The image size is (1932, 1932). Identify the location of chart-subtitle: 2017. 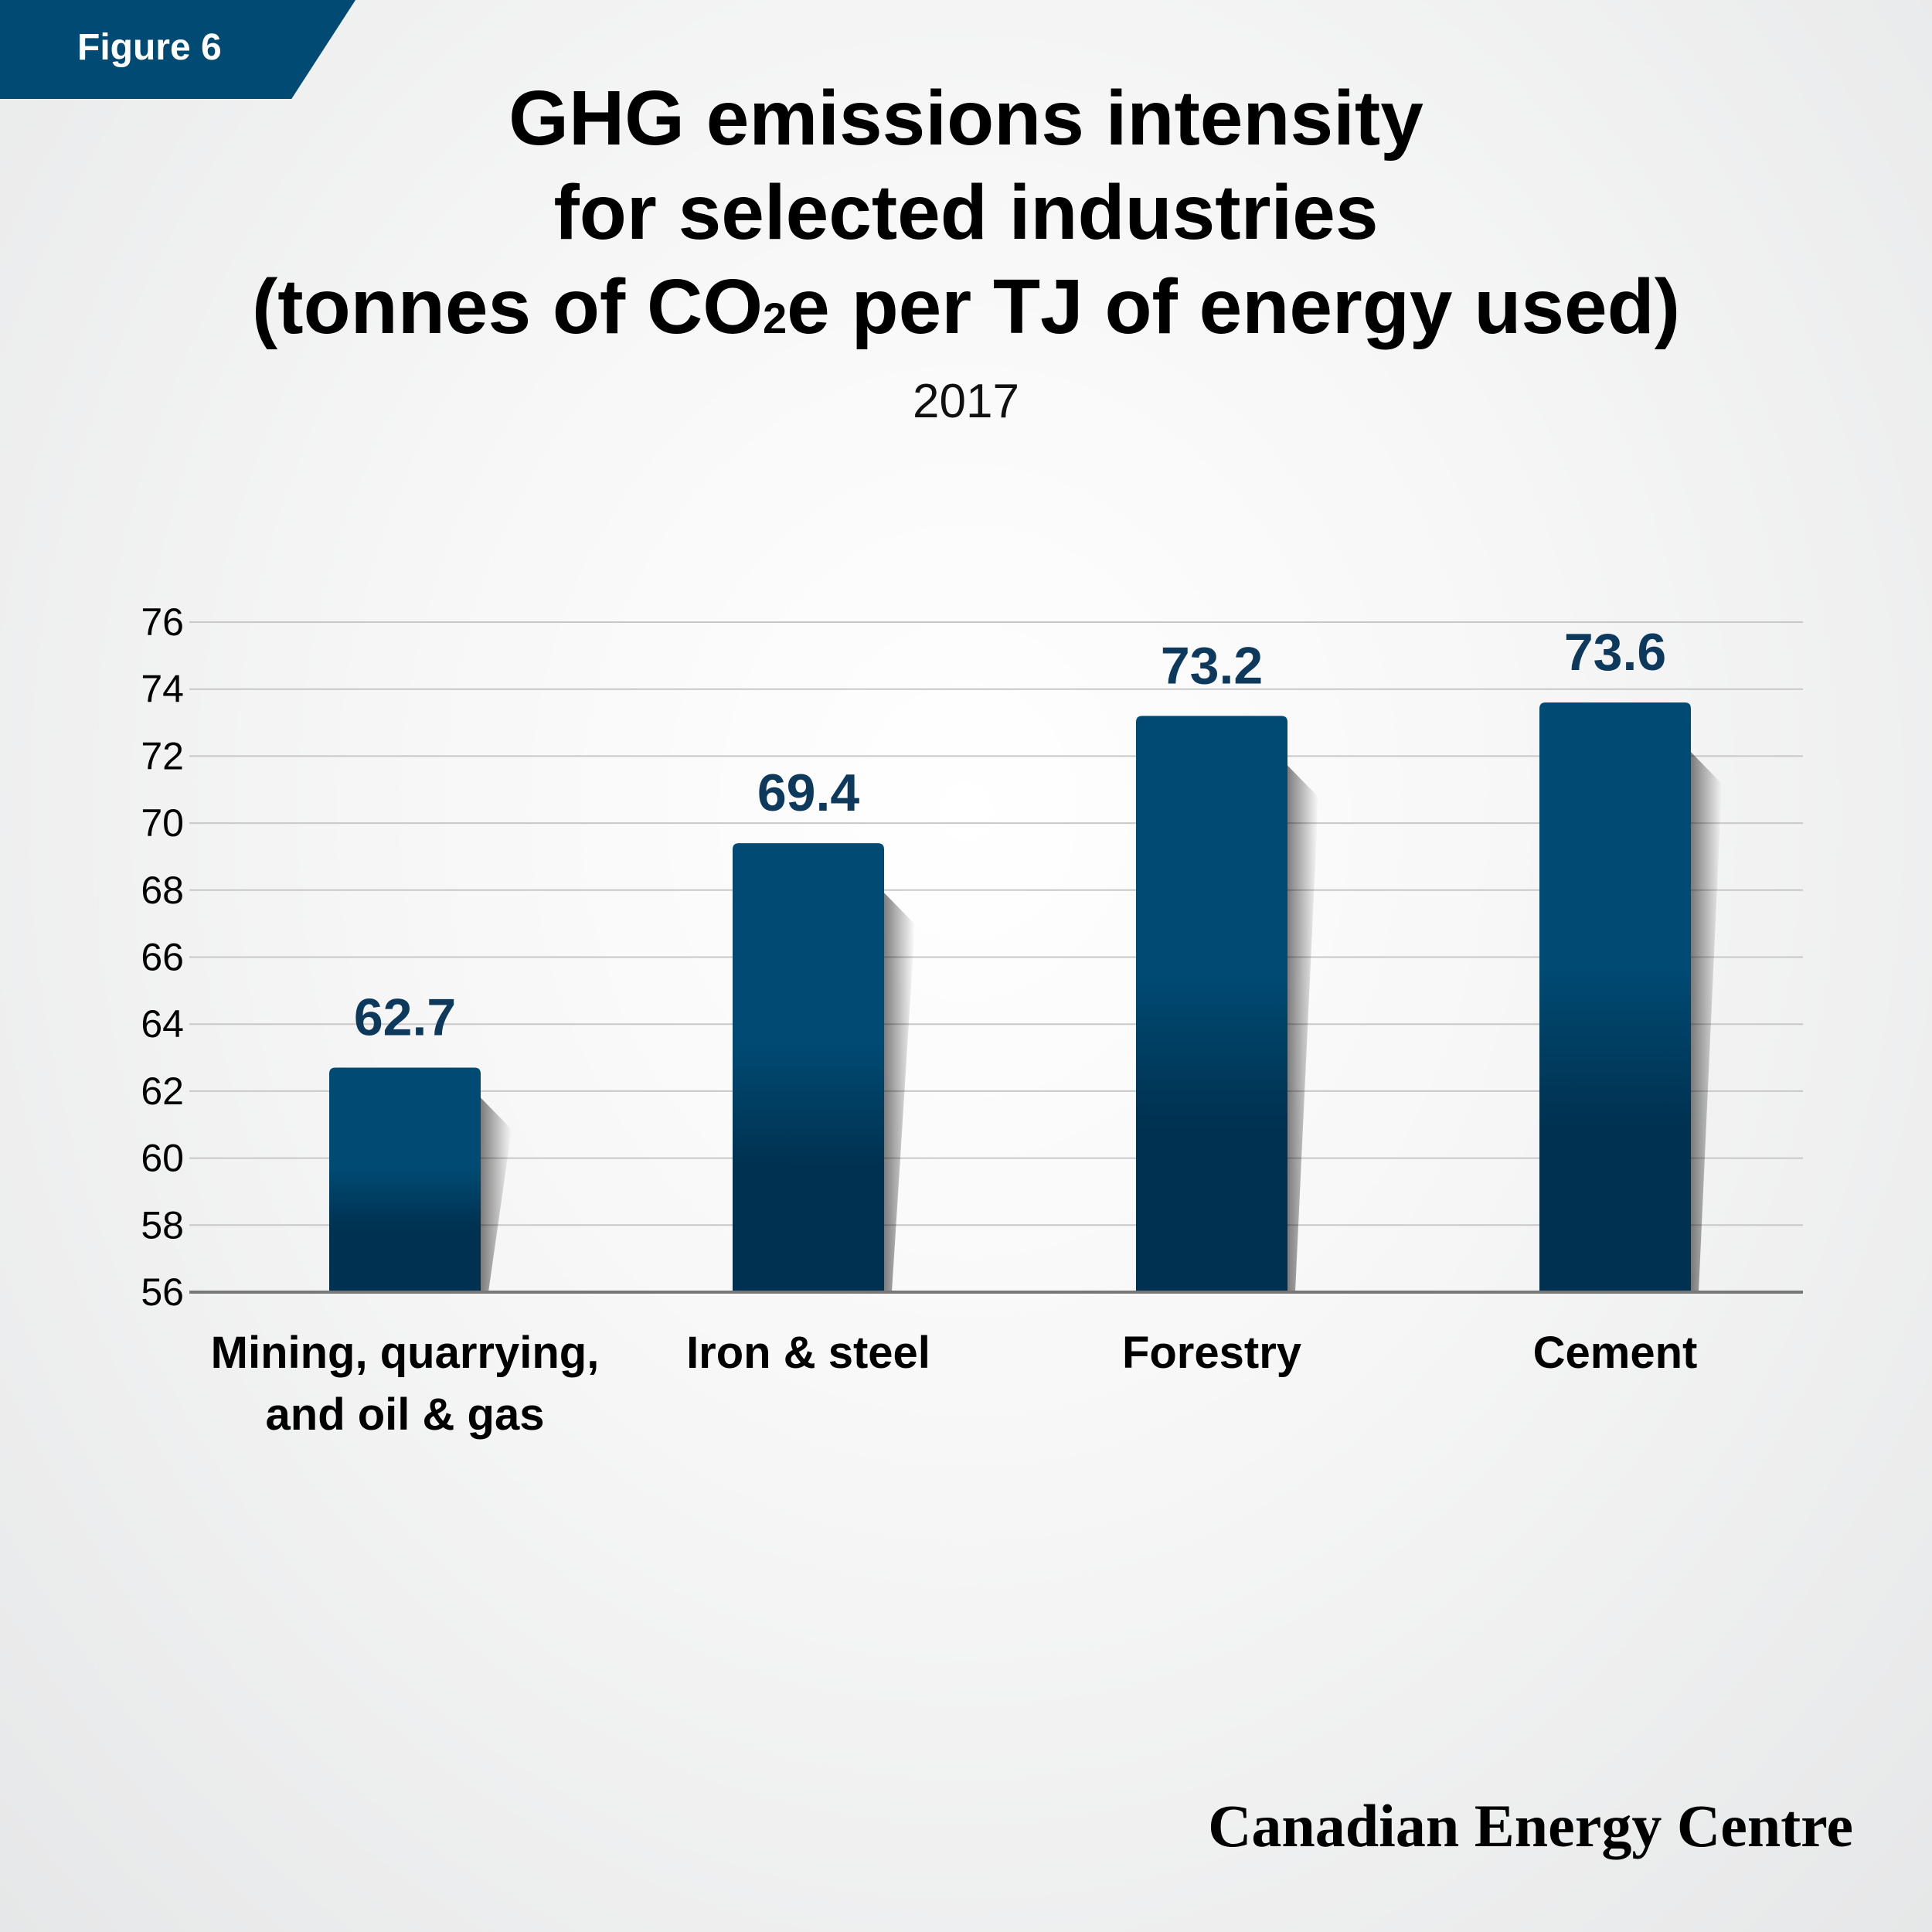
(966, 401).